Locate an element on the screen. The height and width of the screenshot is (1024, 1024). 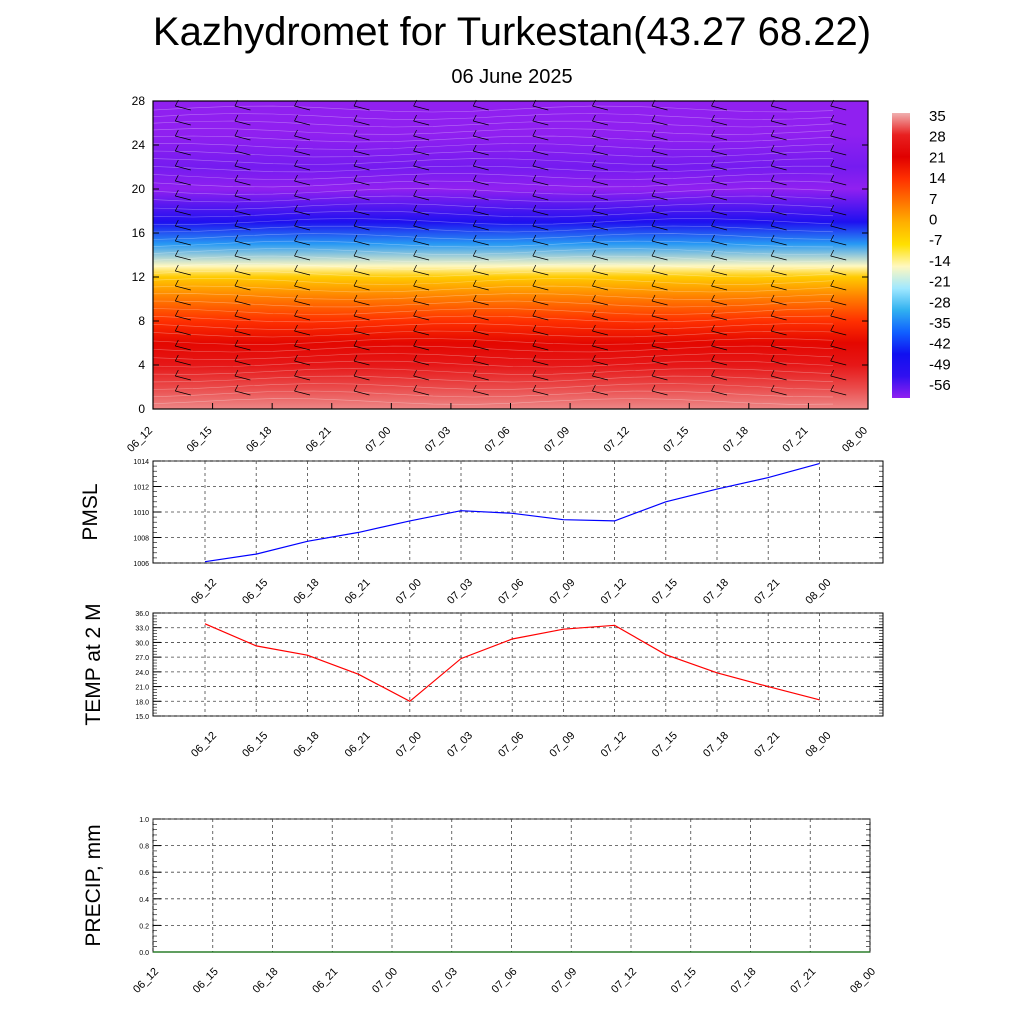
y-tick-label: 0.0 is located at coordinates (144, 953).